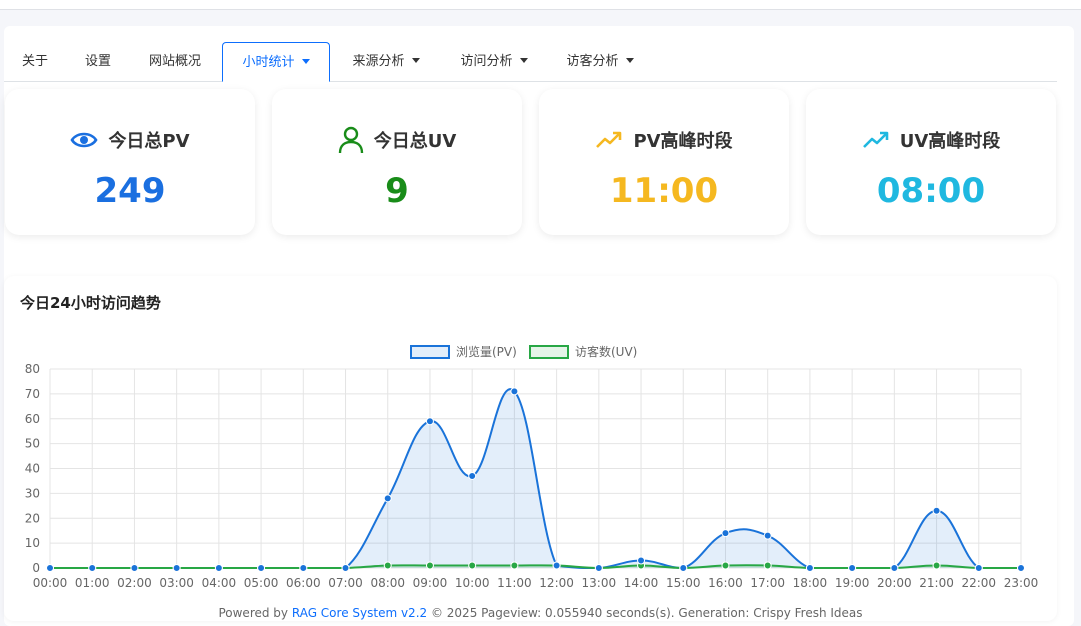  I want to click on series-2-area, so click(535, 566).